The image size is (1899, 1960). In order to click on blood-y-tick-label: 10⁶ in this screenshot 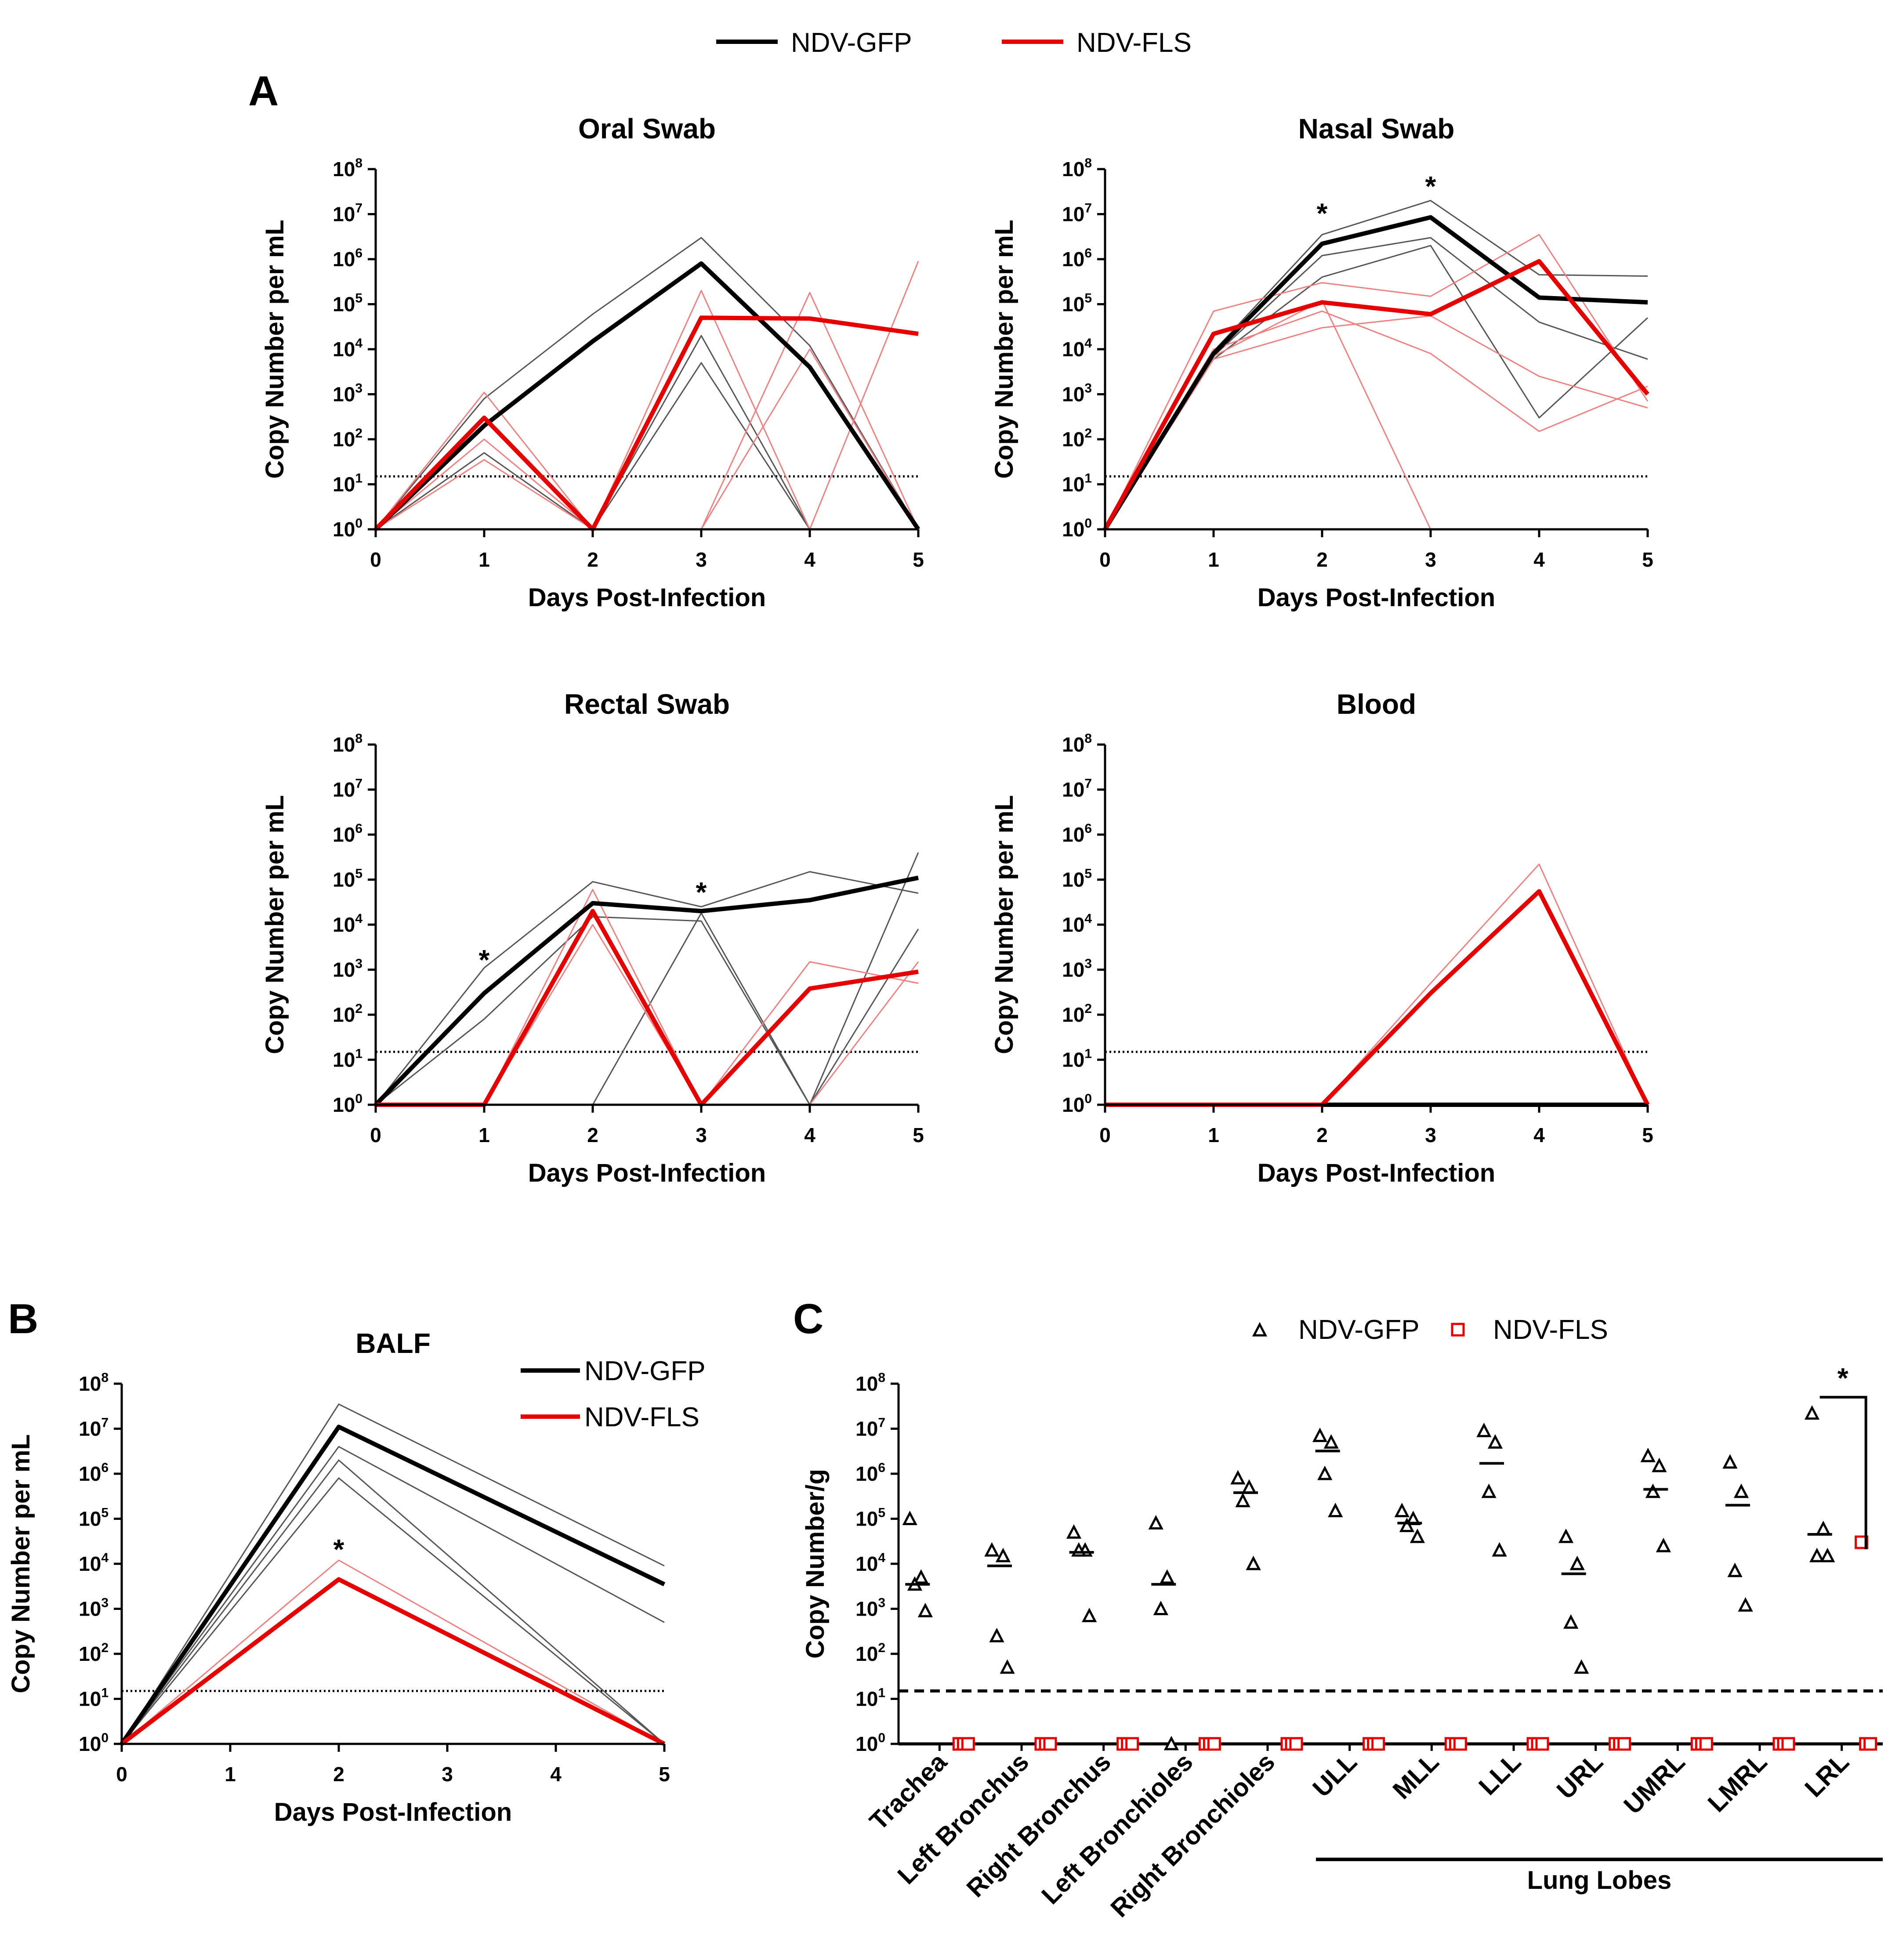, I will do `click(1077, 833)`.